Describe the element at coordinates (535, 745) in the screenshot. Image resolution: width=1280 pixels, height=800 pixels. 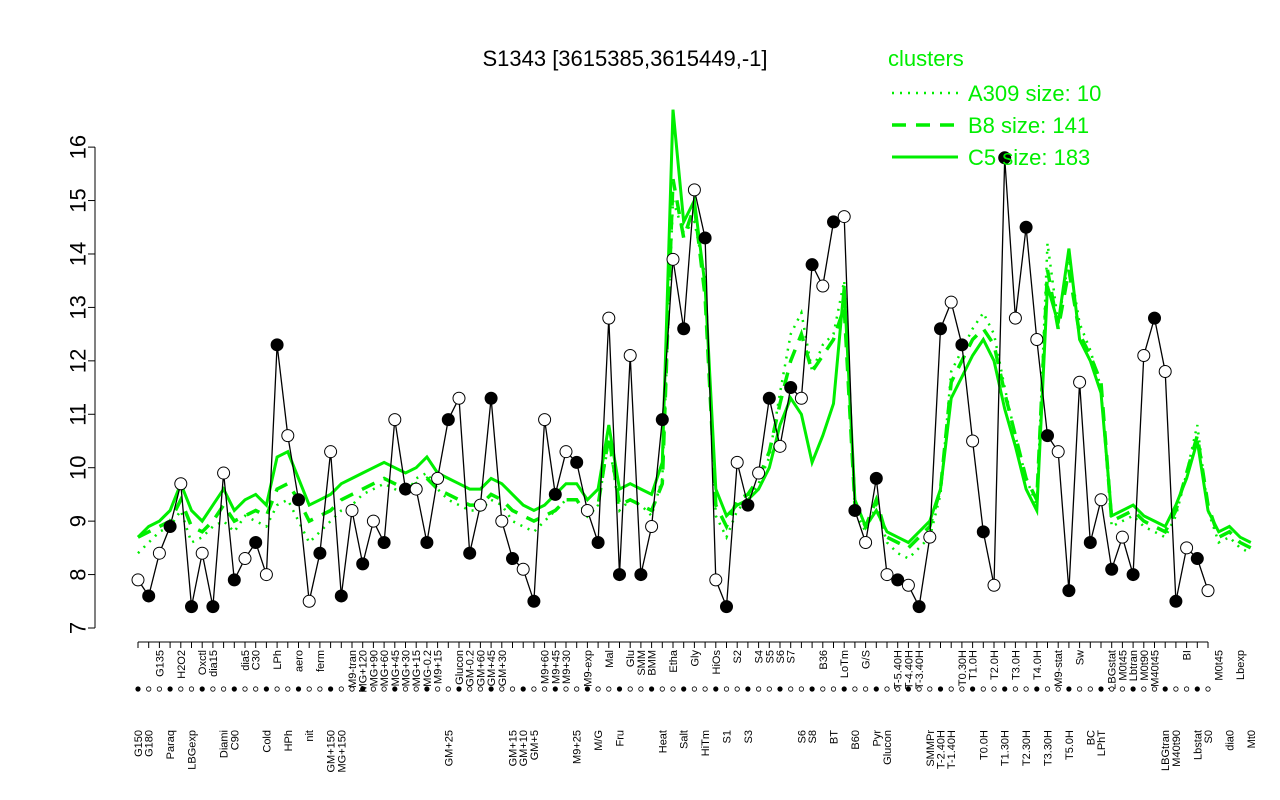
I see `x-tick-label: GM+5` at that location.